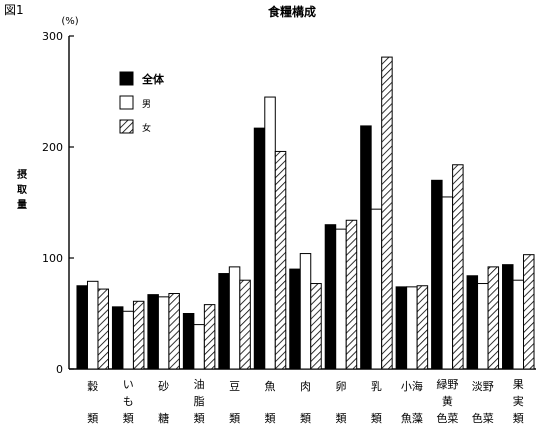 This screenshot has width=546, height=430. Describe the element at coordinates (22, 174) in the screenshot. I see `y-axis-label-char: 摂` at that location.